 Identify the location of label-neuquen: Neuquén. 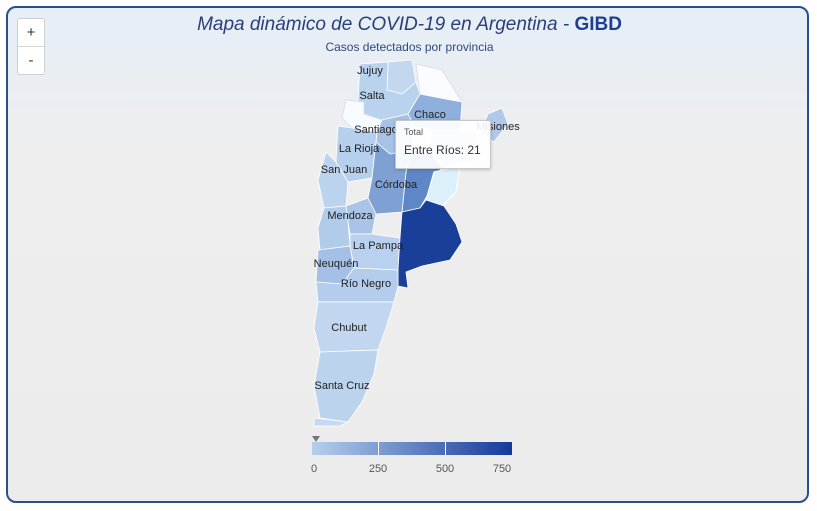
(336, 264).